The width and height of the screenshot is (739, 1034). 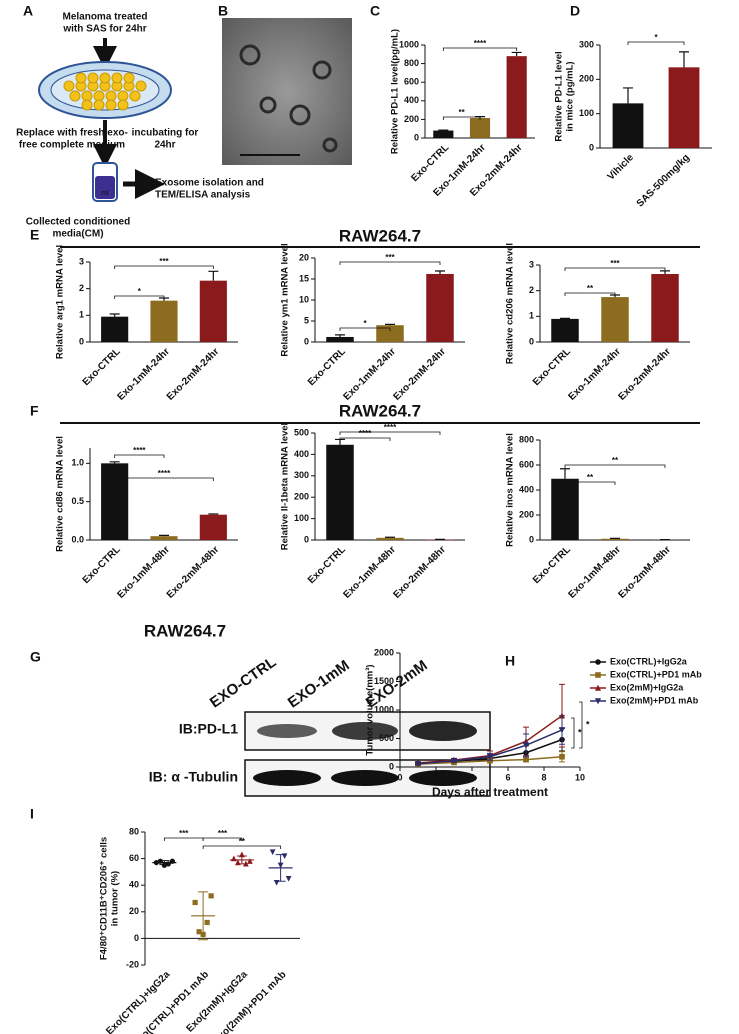 I want to click on y-tick-label: 0.0, so click(x=77, y=539).